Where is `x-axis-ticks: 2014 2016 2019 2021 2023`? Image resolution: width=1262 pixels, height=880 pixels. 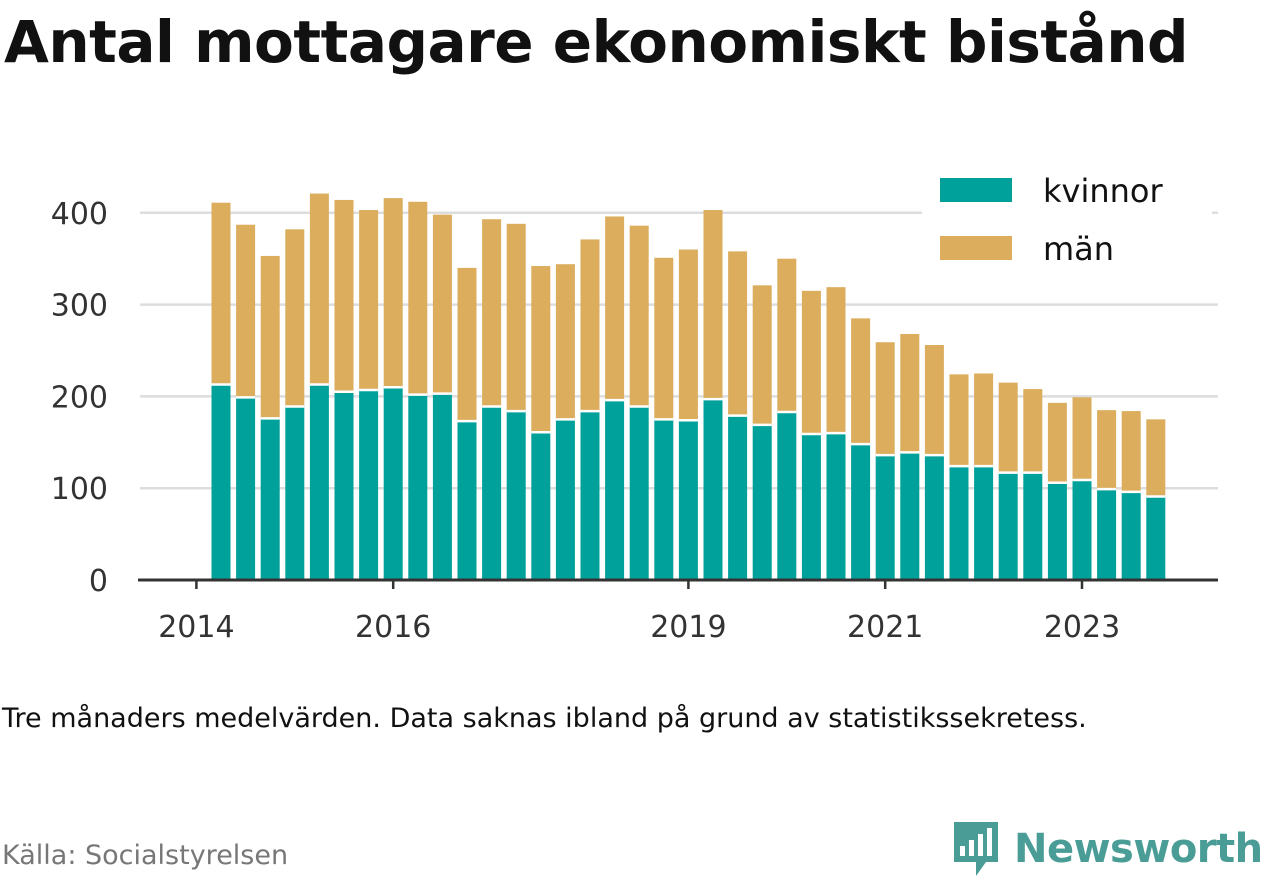
x-axis-ticks: 2014 2016 2019 2021 2023 is located at coordinates (639, 612).